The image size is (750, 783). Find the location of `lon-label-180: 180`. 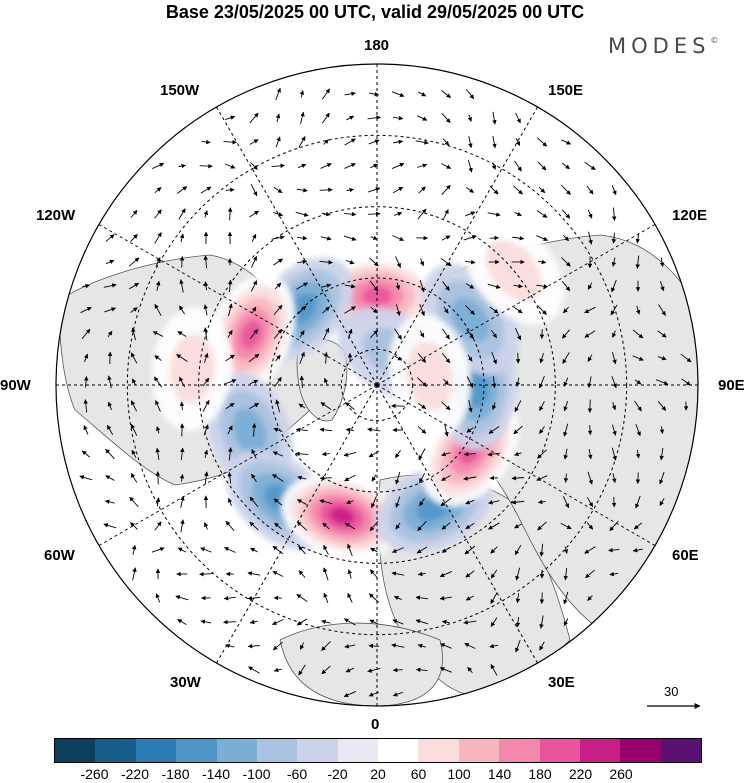

lon-label-180: 180 is located at coordinates (377, 45).